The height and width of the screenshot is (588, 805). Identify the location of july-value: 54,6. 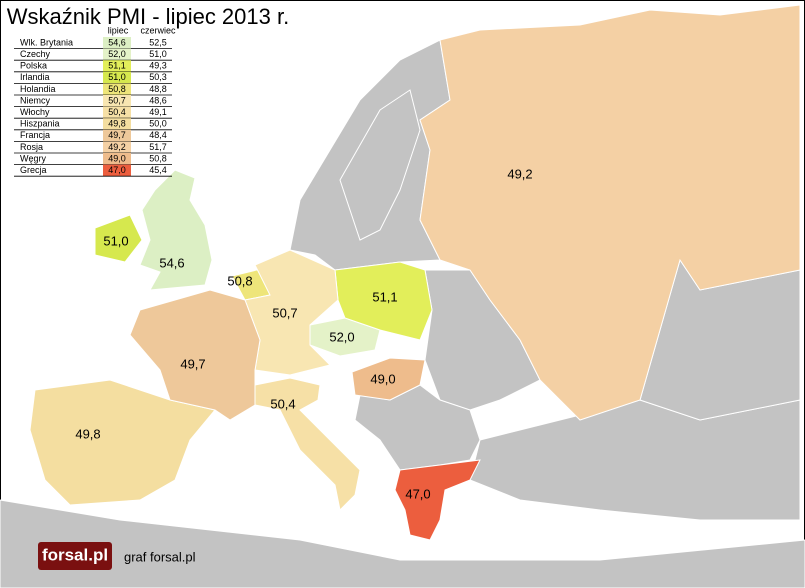
(117, 42).